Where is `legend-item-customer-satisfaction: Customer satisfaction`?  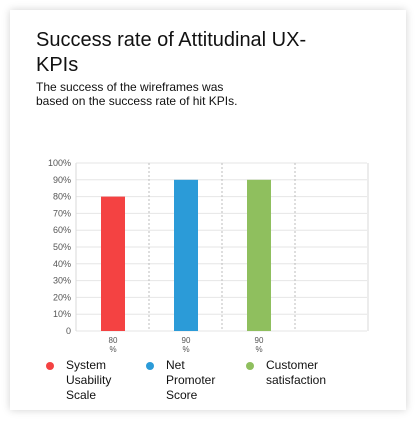 legend-item-customer-satisfaction: Customer satisfaction is located at coordinates (296, 373).